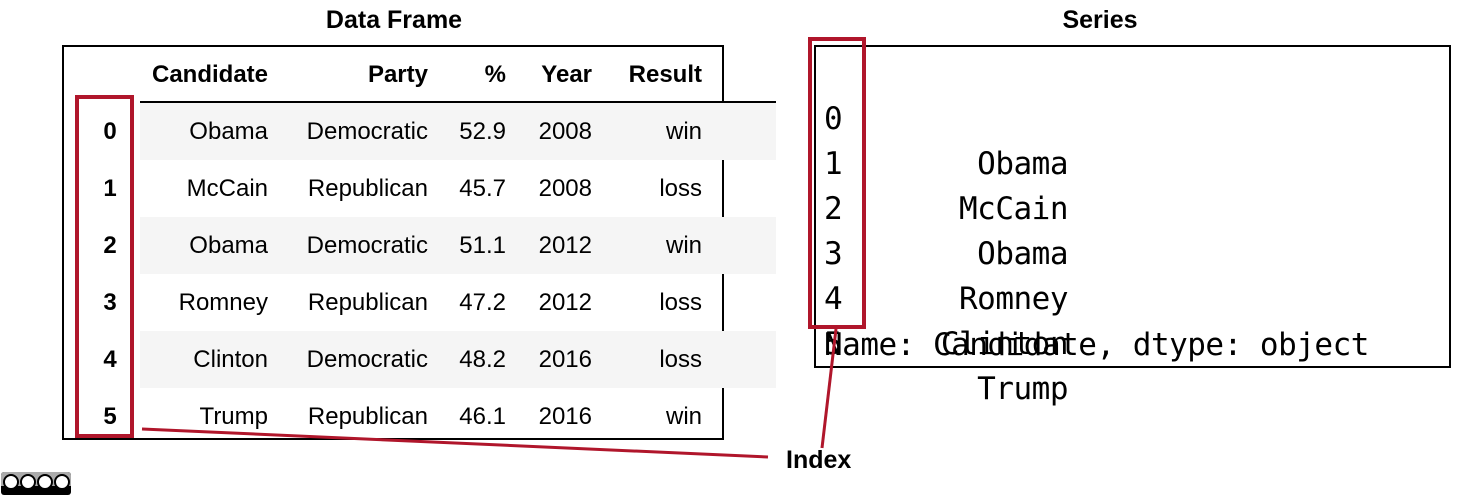 The width and height of the screenshot is (1458, 496). Describe the element at coordinates (833, 209) in the screenshot. I see `series-index: 2` at that location.